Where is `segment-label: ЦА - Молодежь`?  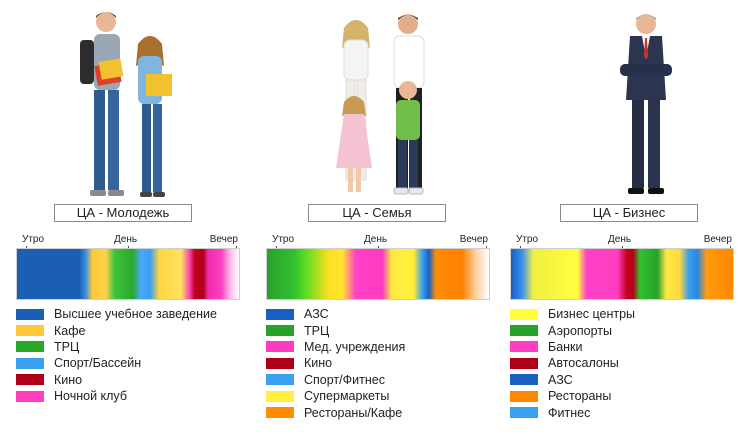 segment-label: ЦА - Молодежь is located at coordinates (123, 213).